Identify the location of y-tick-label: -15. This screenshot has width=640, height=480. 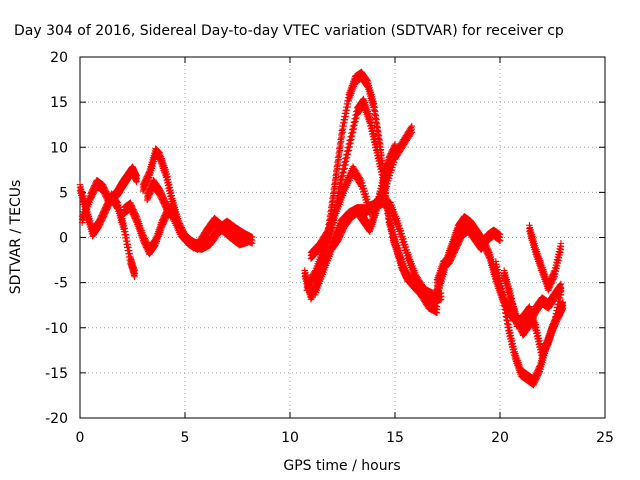
(56, 374).